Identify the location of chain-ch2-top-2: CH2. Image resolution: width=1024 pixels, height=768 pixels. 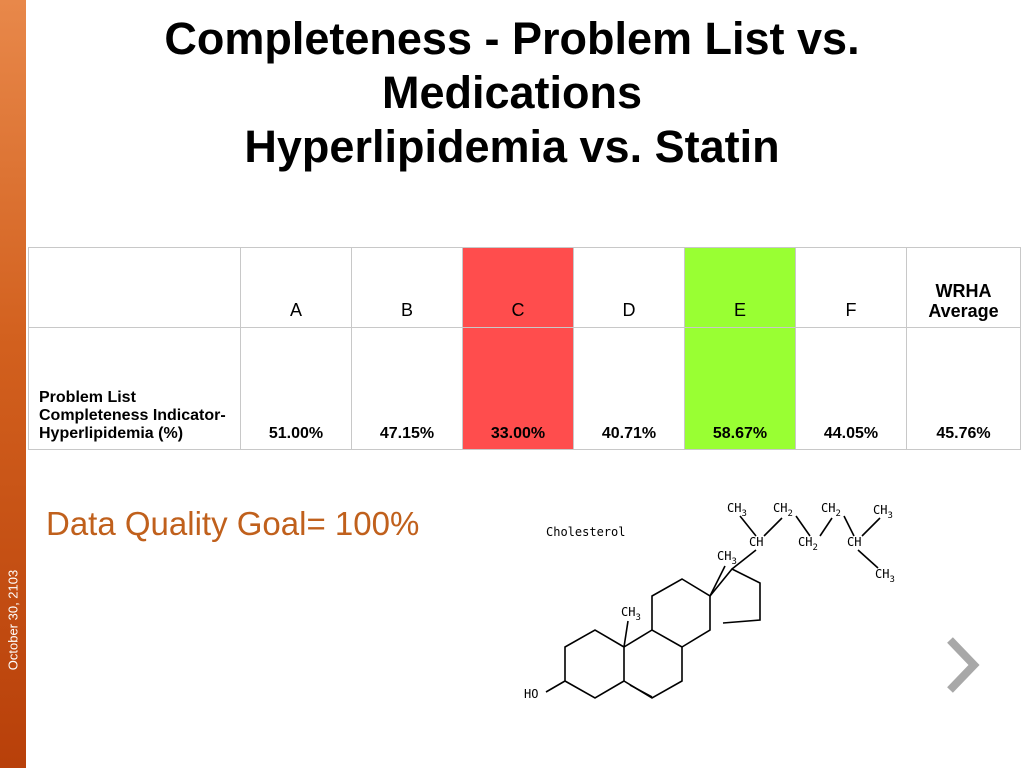
(831, 510).